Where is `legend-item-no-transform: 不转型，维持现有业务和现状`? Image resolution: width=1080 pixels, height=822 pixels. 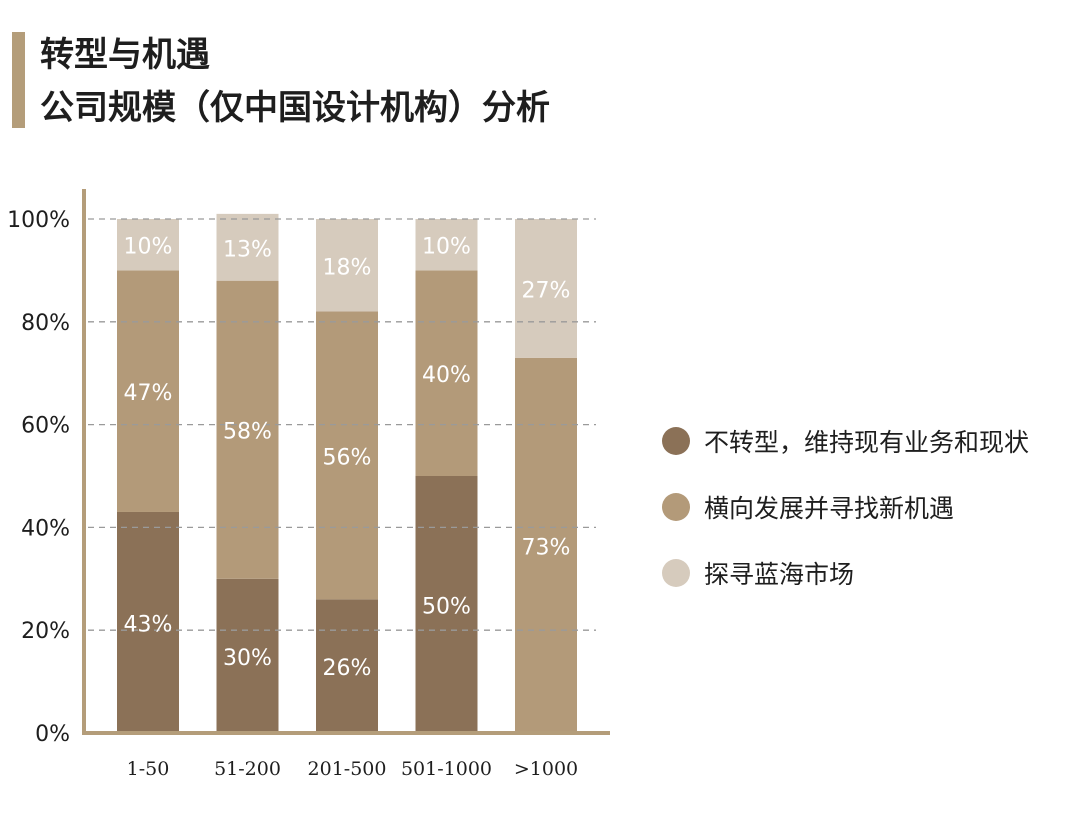 legend-item-no-transform: 不转型，维持现有业务和现状 is located at coordinates (845, 441).